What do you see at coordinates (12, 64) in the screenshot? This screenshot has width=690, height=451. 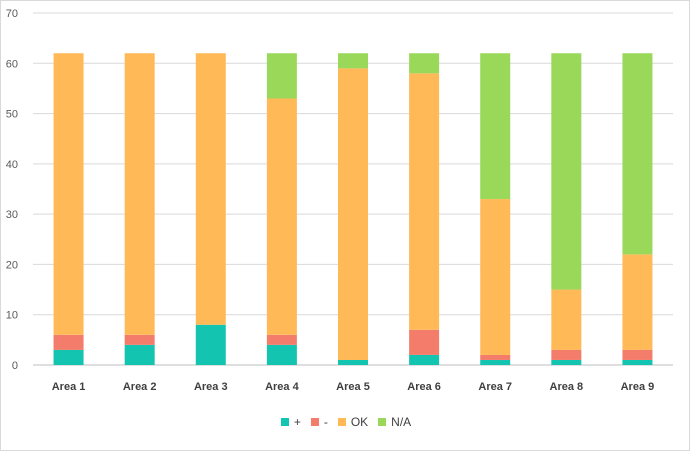 I see `y-tick-label: 60` at bounding box center [12, 64].